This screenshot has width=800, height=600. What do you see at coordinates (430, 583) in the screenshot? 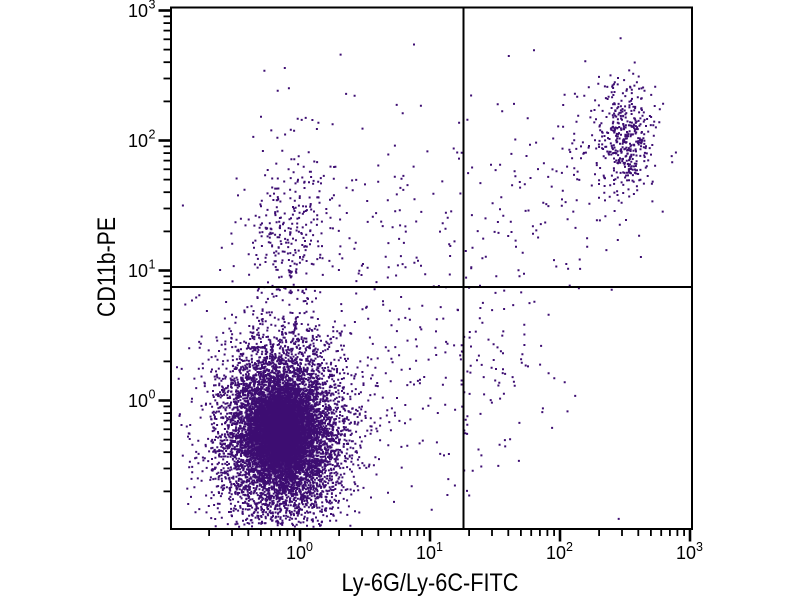
I see `svg-text: Ly-6G/Ly-6C-FITC` at bounding box center [430, 583].